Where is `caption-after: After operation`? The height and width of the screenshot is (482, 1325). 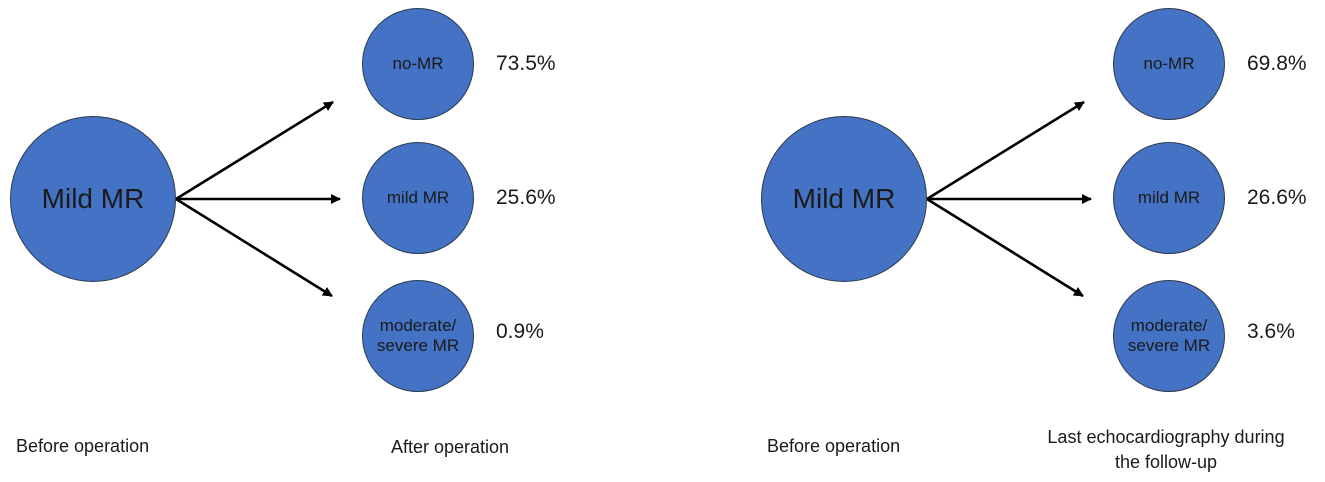 caption-after: After operation is located at coordinates (450, 447).